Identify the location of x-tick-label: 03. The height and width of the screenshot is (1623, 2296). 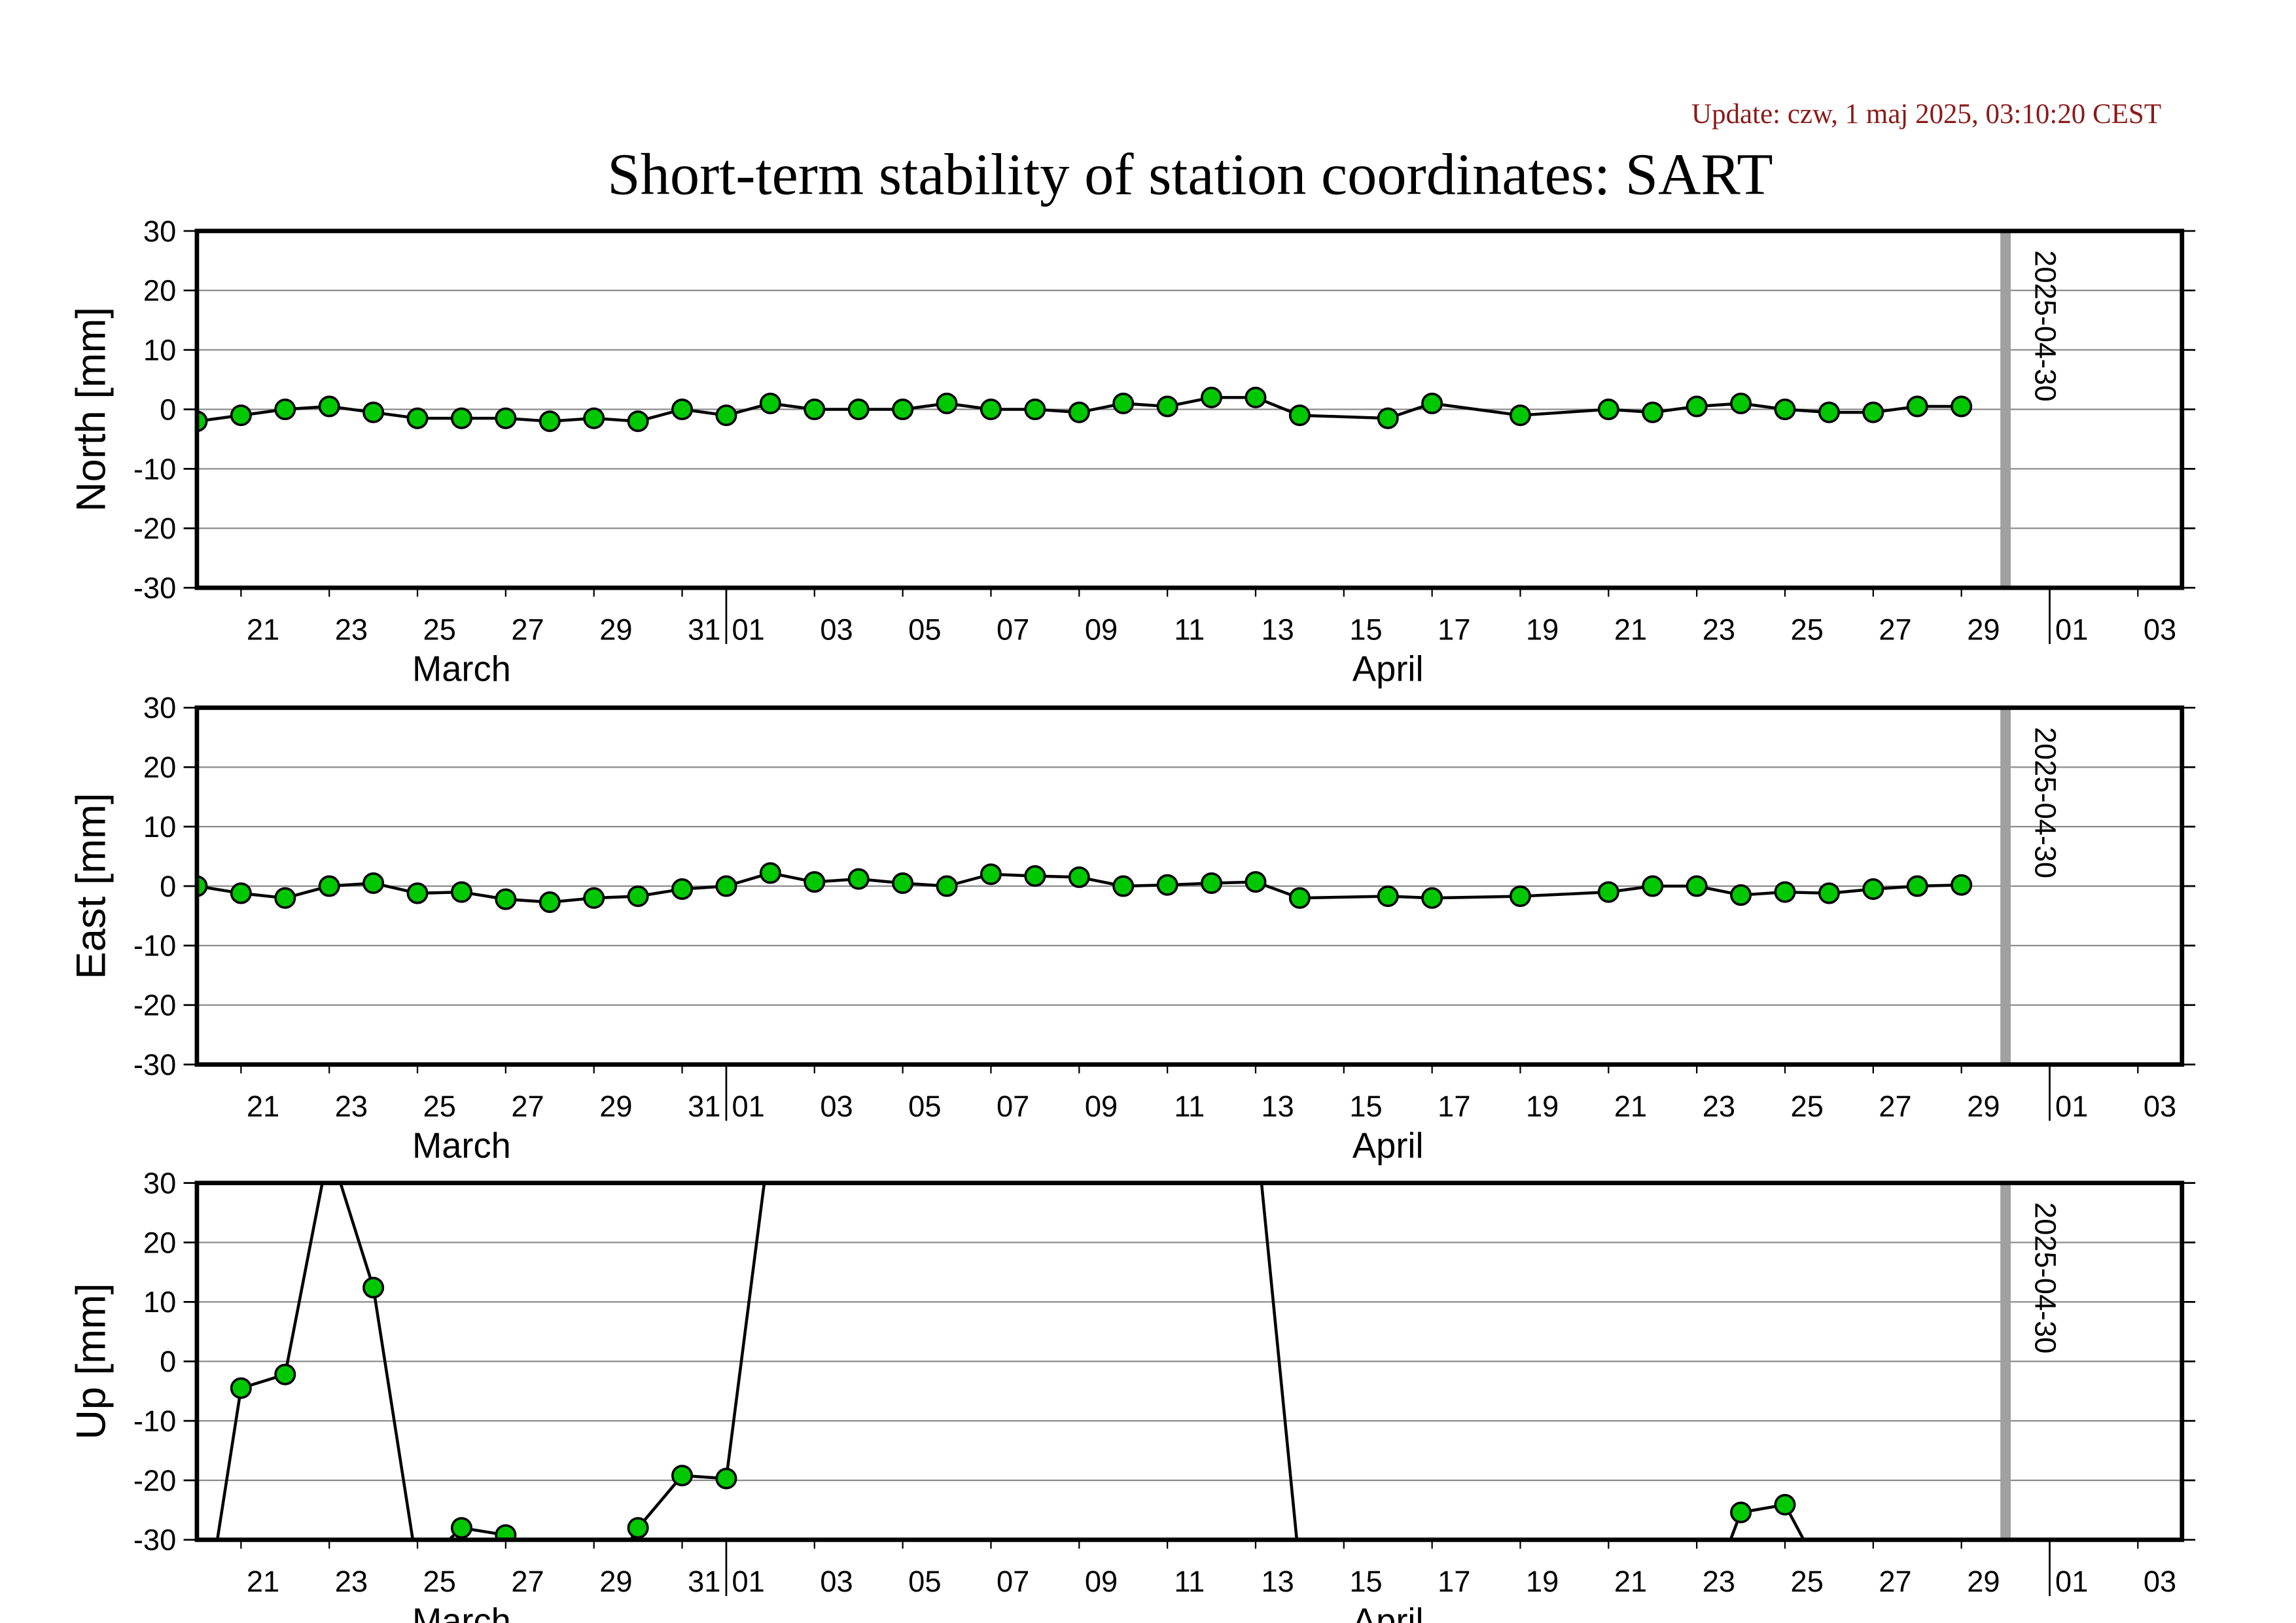
(836, 629).